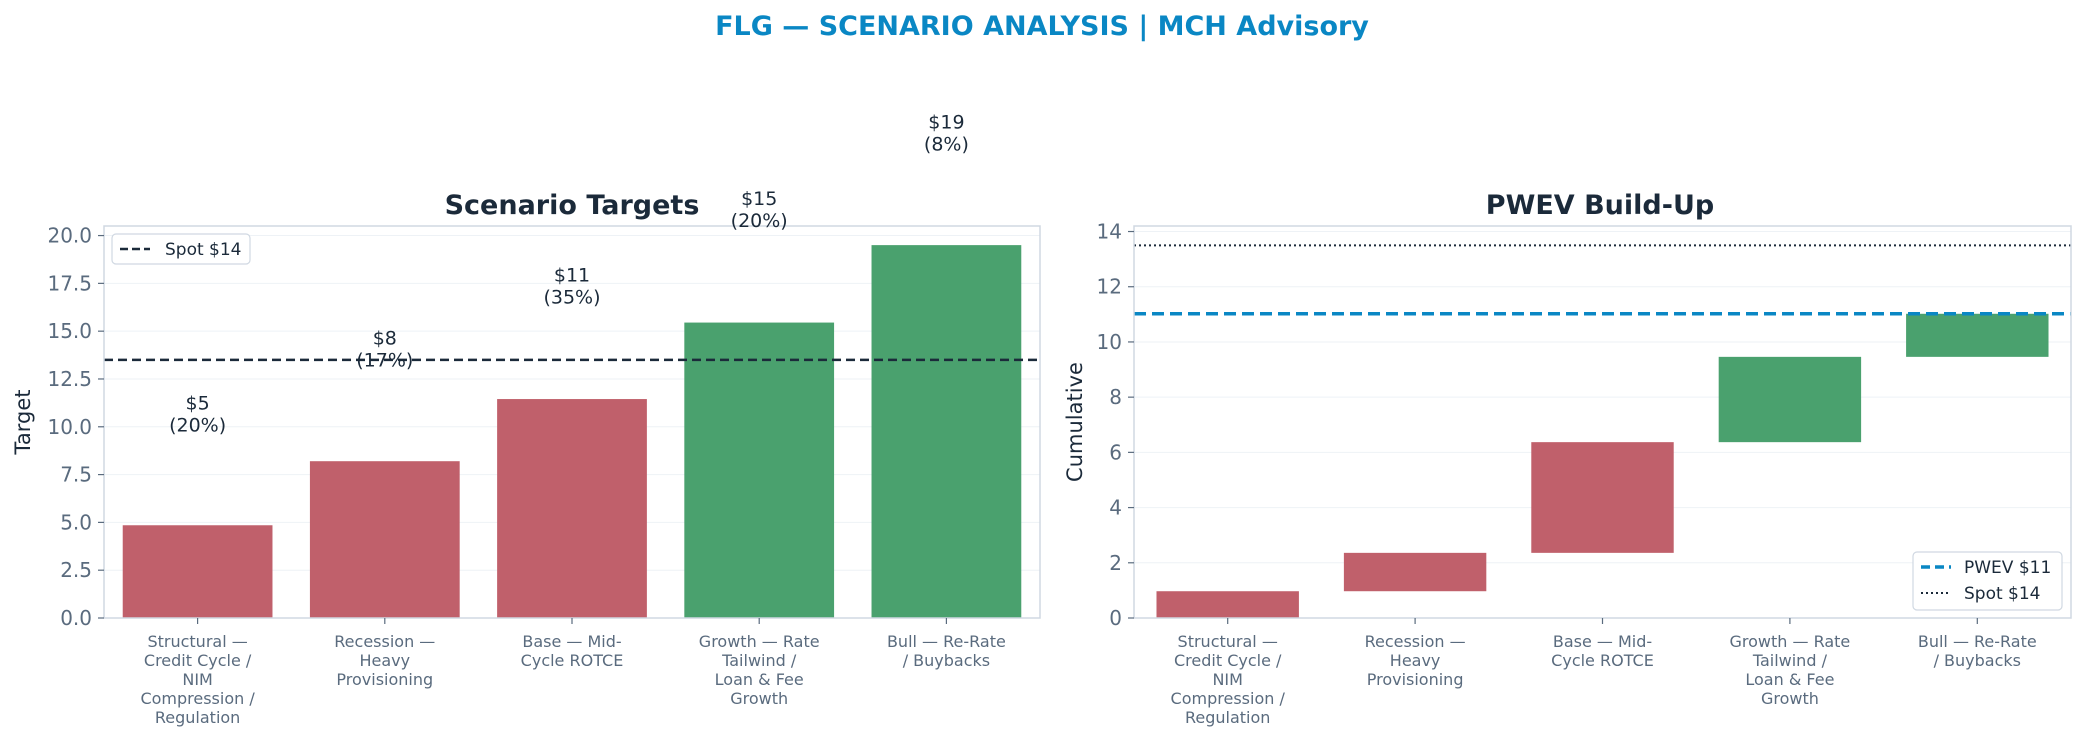 The image size is (2084, 742). Describe the element at coordinates (384, 660) in the screenshot. I see `left-category-label: Recession — Heavy Provisioning` at that location.